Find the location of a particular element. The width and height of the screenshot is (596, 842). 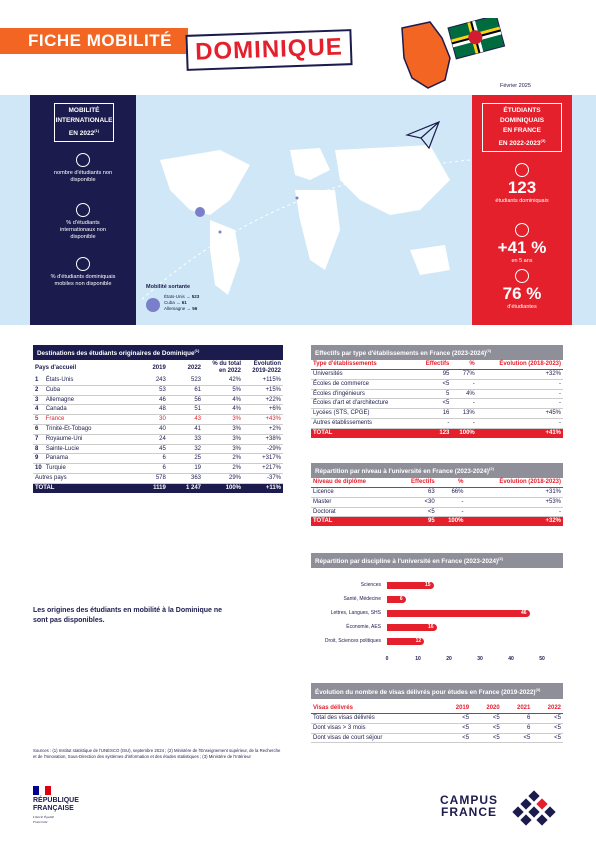

total-cell: TOTAL is located at coordinates (363, 433).